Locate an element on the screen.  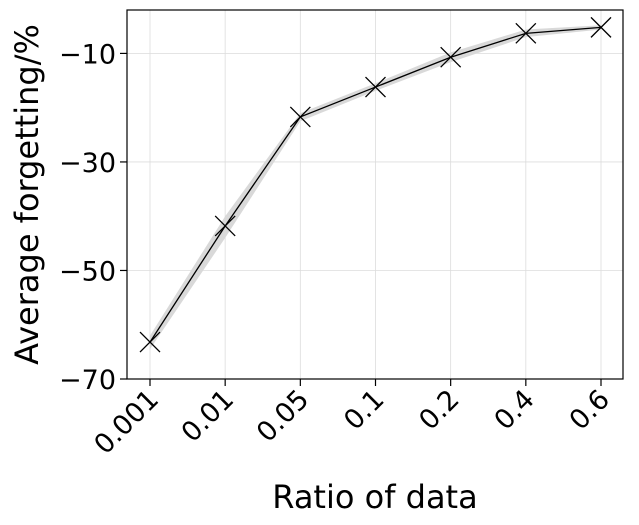
y-ticks: −70 −50 −30 −10 is located at coordinates (93, 217).